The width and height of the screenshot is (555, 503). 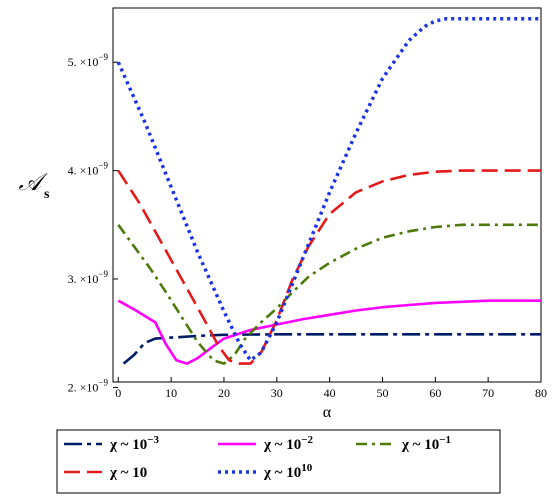 What do you see at coordinates (330, 393) in the screenshot?
I see `x-tick-label: 40` at bounding box center [330, 393].